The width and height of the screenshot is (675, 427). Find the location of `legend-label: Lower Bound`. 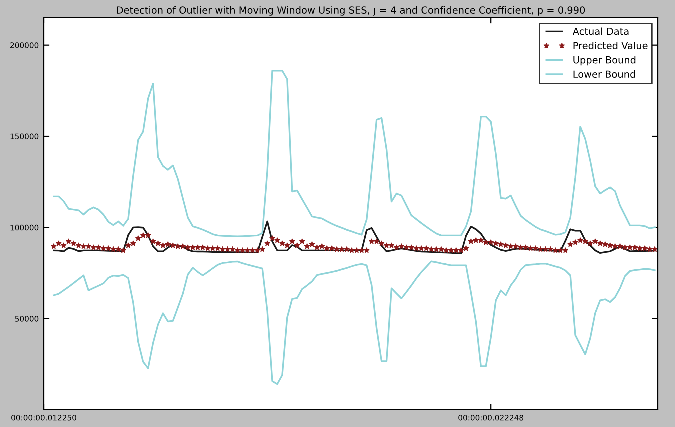

legend-label: Lower Bound is located at coordinates (605, 74).